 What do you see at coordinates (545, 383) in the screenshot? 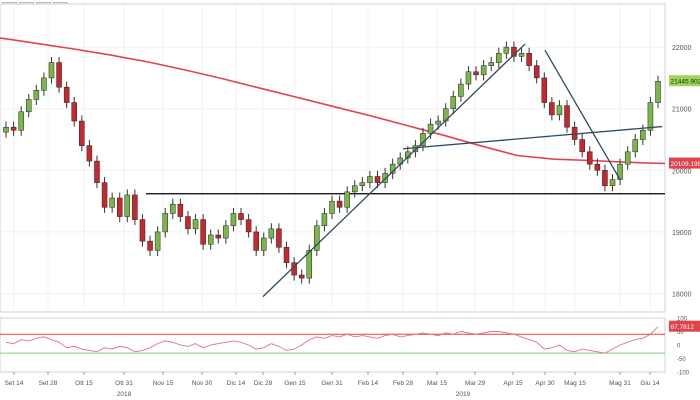
I see `x-tick-label: Apr 30` at bounding box center [545, 383].